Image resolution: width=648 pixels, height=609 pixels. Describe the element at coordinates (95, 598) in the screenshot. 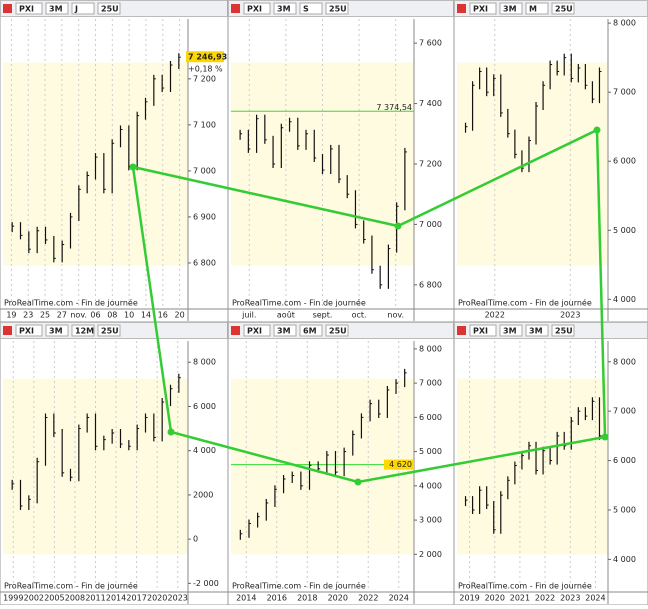

I see `x-tick-label: 2011` at that location.